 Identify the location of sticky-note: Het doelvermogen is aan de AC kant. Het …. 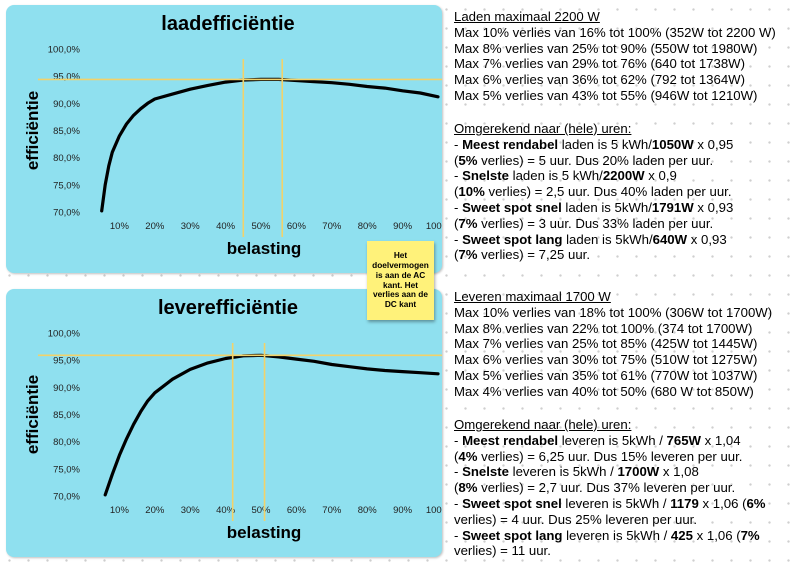
(400, 280).